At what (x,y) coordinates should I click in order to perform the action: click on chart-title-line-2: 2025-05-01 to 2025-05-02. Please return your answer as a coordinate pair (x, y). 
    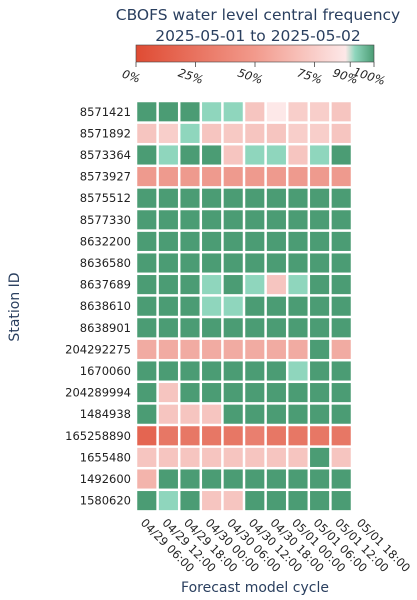
    Looking at the image, I should click on (258, 36).